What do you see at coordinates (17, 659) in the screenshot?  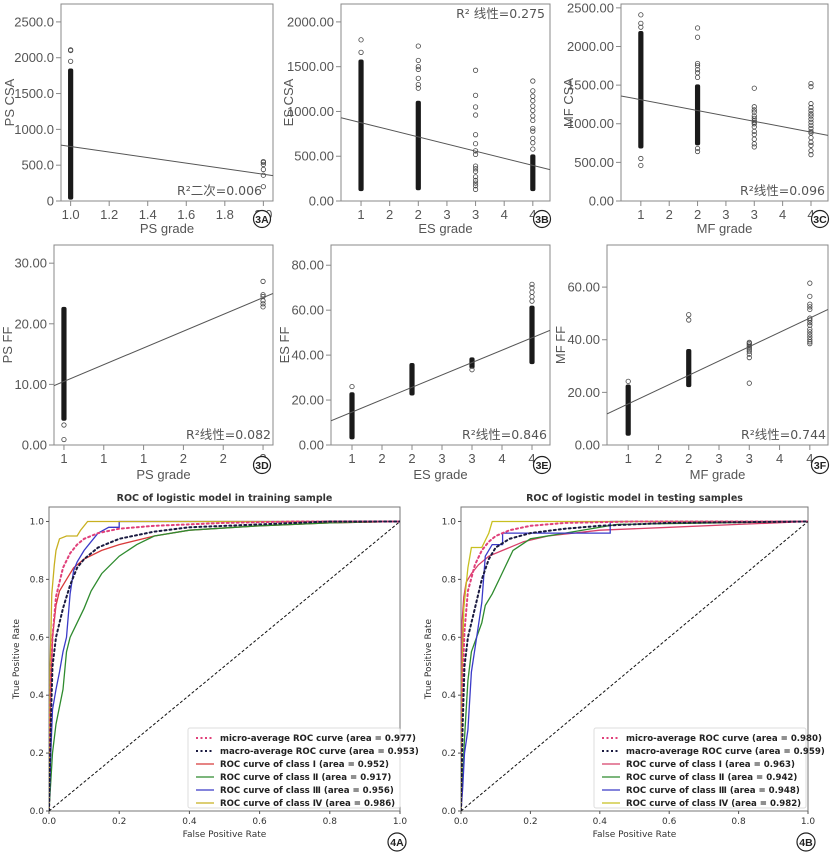 I see `y-axis-label: True Positive Rate` at bounding box center [17, 659].